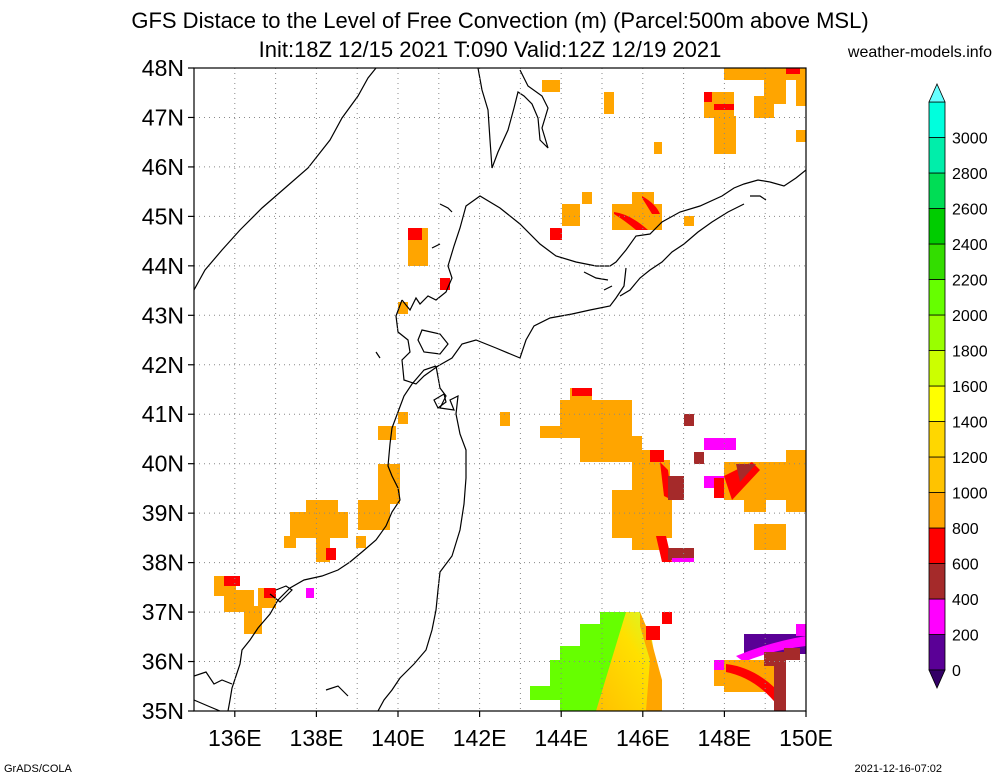  Describe the element at coordinates (332, 431) in the screenshot. I see `field-west-coast` at that location.